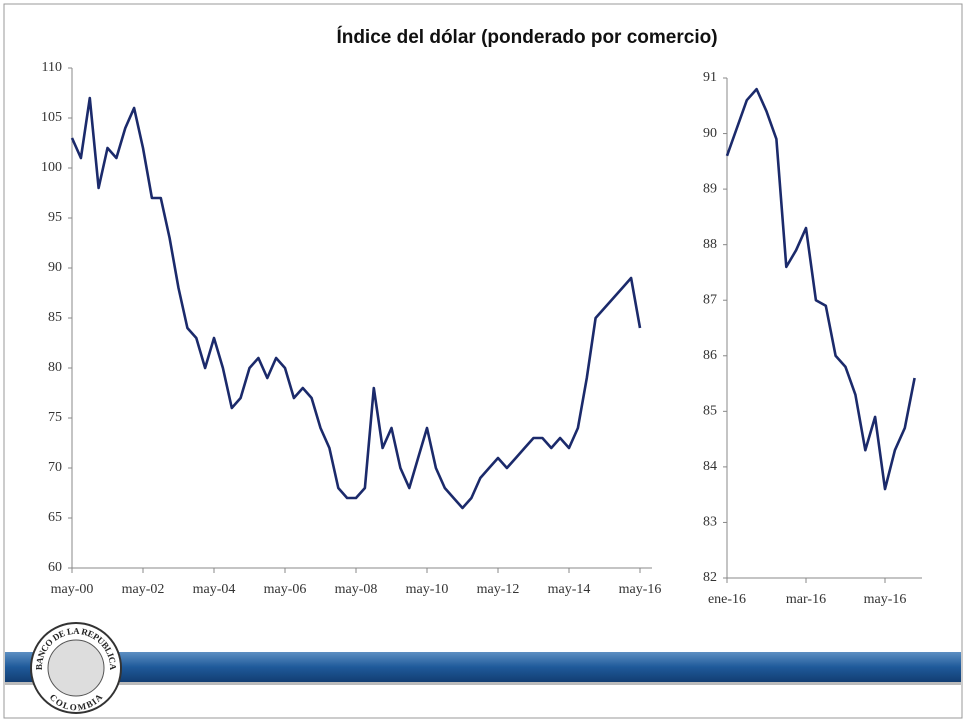  What do you see at coordinates (727, 599) in the screenshot?
I see `x-tick-label: ene-16` at bounding box center [727, 599].